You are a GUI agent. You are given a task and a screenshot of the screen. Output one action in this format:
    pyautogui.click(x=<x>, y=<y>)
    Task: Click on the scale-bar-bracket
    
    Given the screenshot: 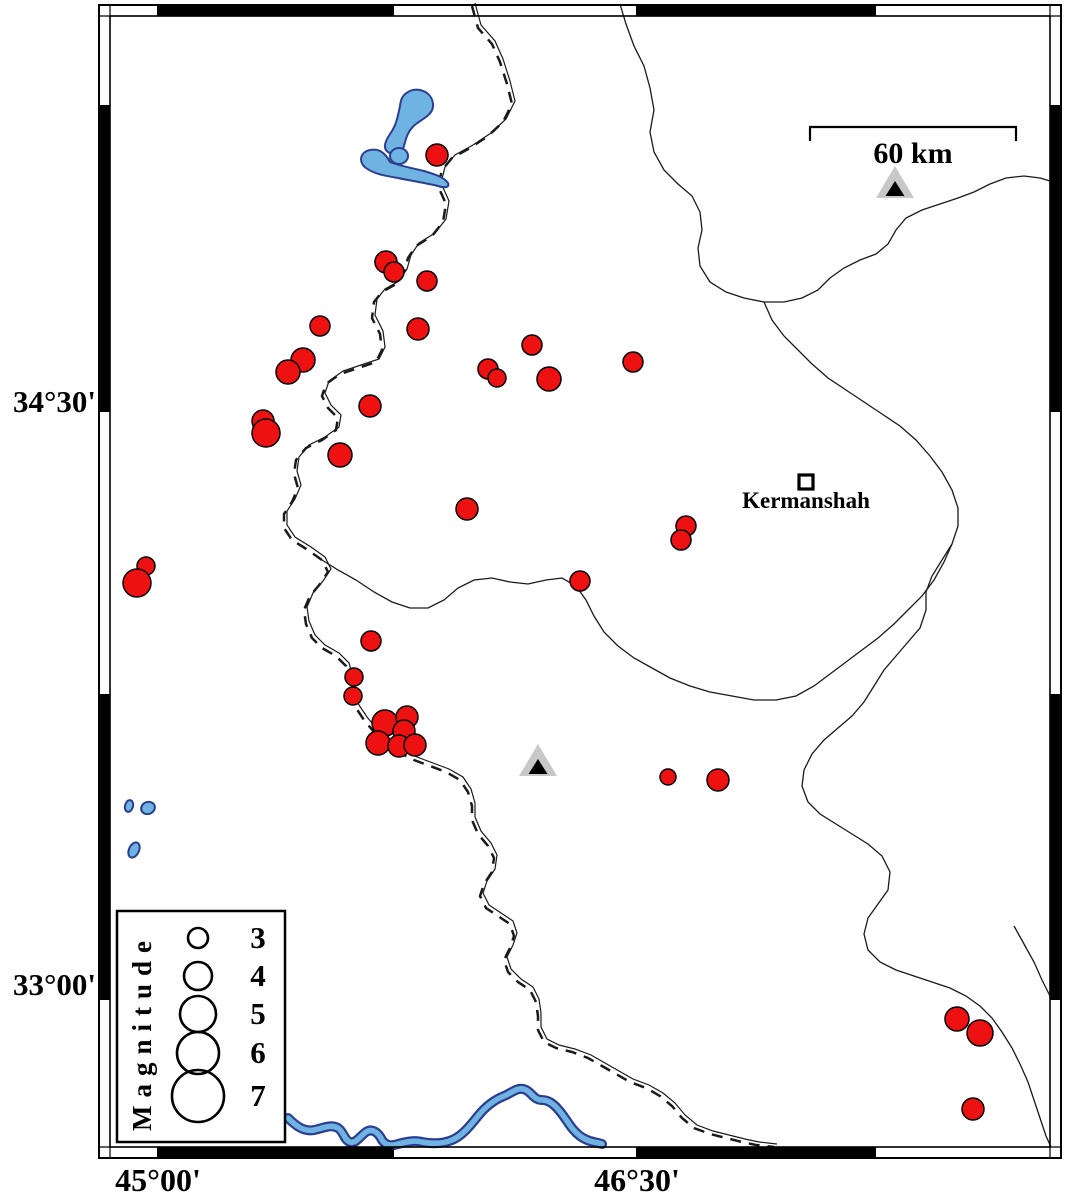 What is the action you would take?
    pyautogui.click(x=913, y=133)
    